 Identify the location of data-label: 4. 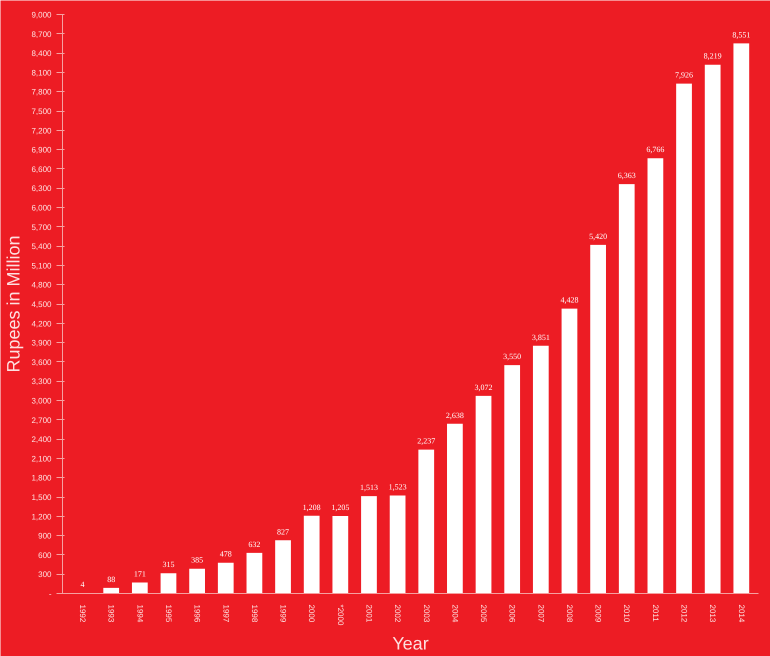
(82, 585).